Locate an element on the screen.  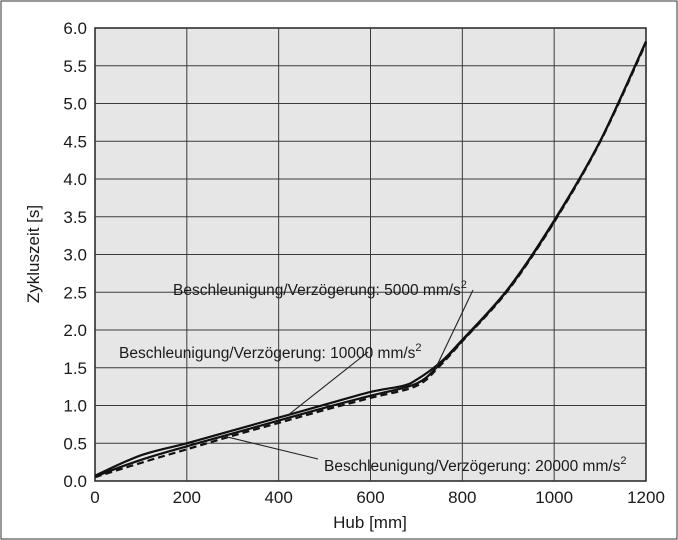
annotation-10000-sup: 2 is located at coordinates (418, 348).